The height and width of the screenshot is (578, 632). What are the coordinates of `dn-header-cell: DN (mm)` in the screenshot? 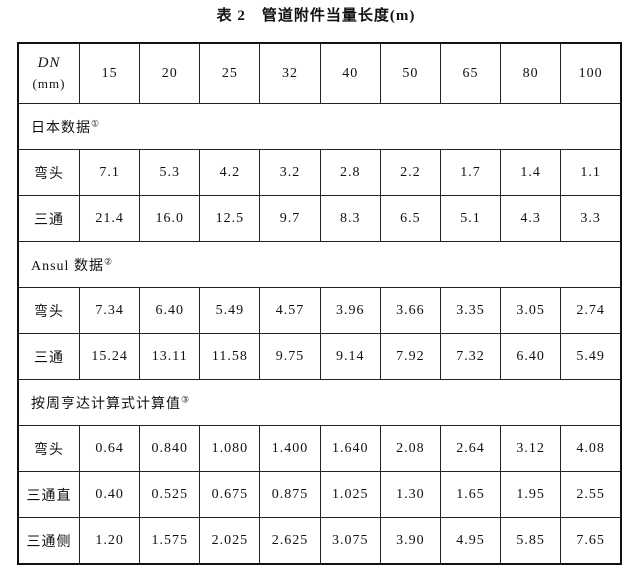 It's located at (48, 73).